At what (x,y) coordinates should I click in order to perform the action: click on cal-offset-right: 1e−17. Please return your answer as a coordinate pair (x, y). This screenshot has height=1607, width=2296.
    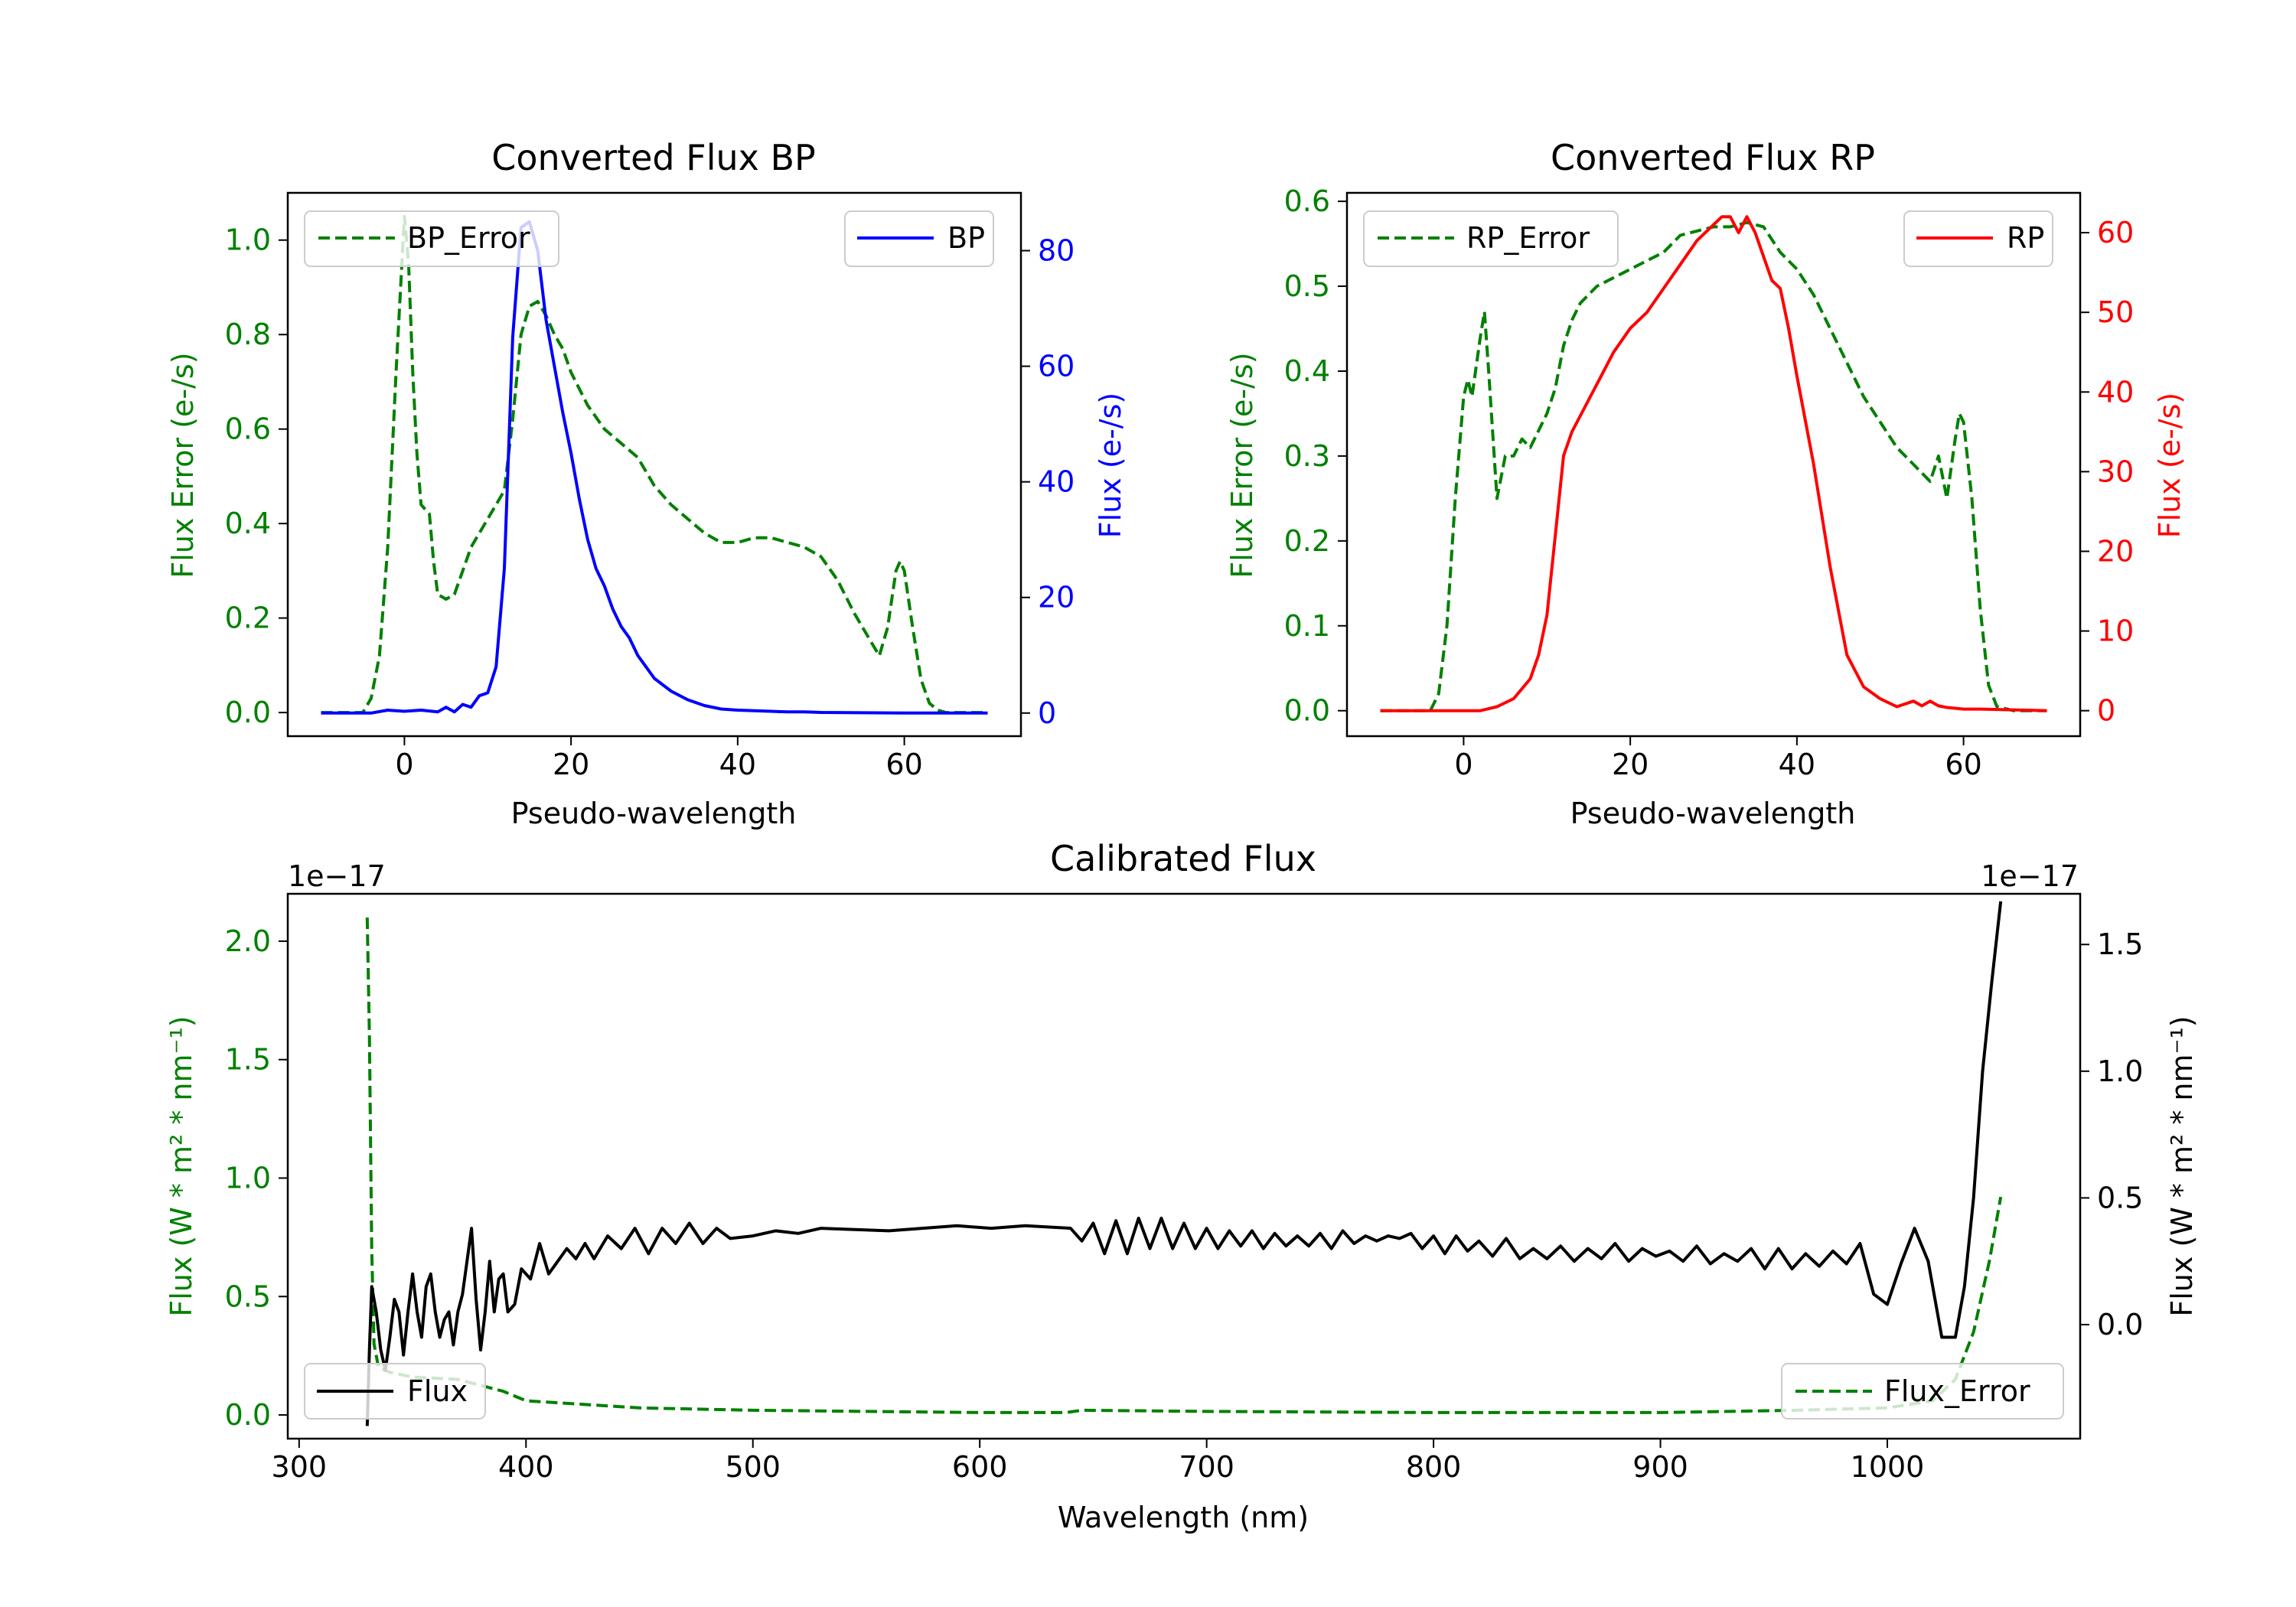
    Looking at the image, I should click on (2030, 876).